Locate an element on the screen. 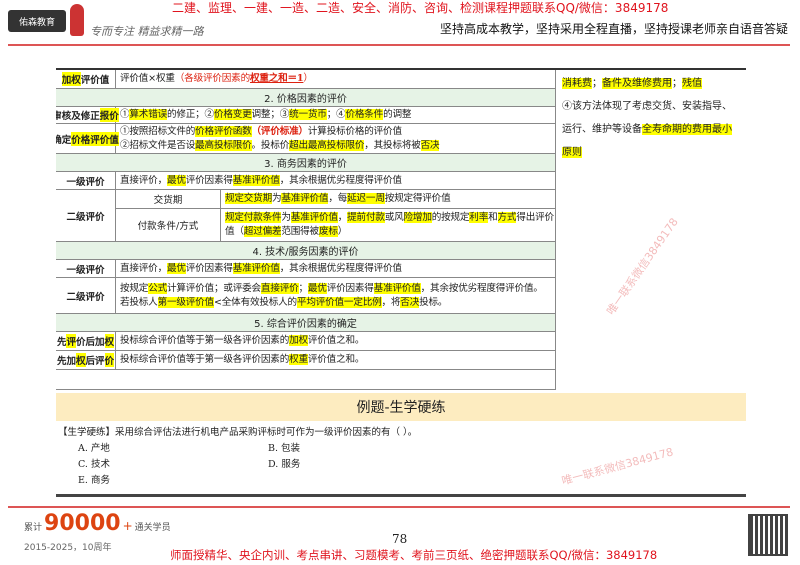  text-segment: 一级评价 is located at coordinates (85, 182).